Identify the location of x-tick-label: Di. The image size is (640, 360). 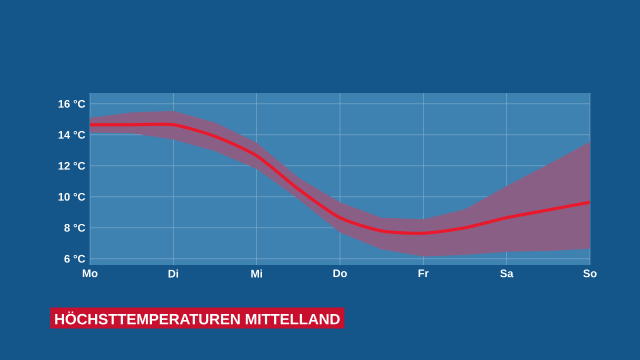
(173, 274).